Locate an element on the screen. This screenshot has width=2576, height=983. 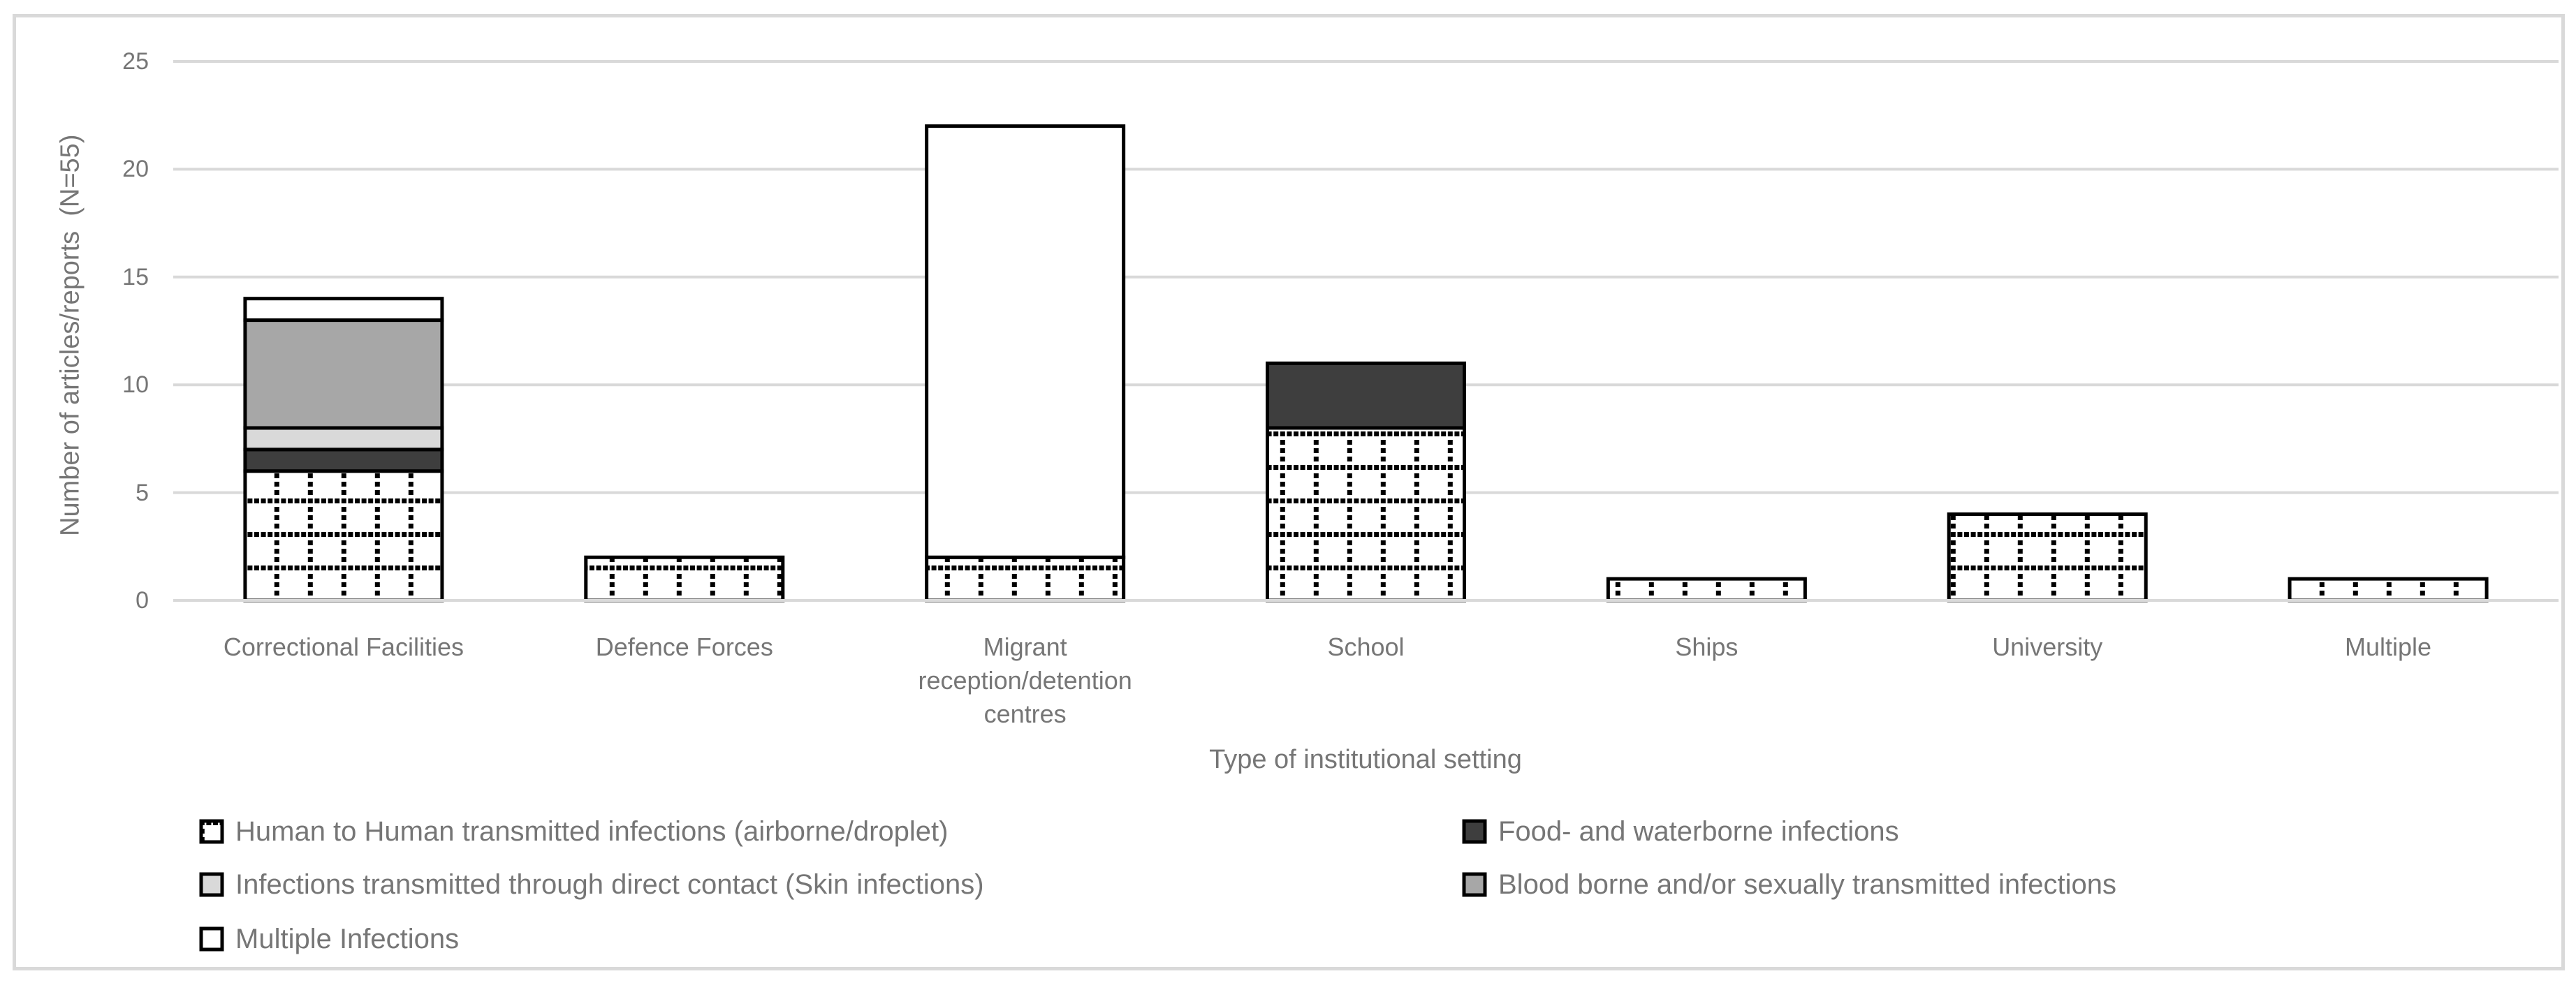
y-tick-label: 20 is located at coordinates (135, 169).